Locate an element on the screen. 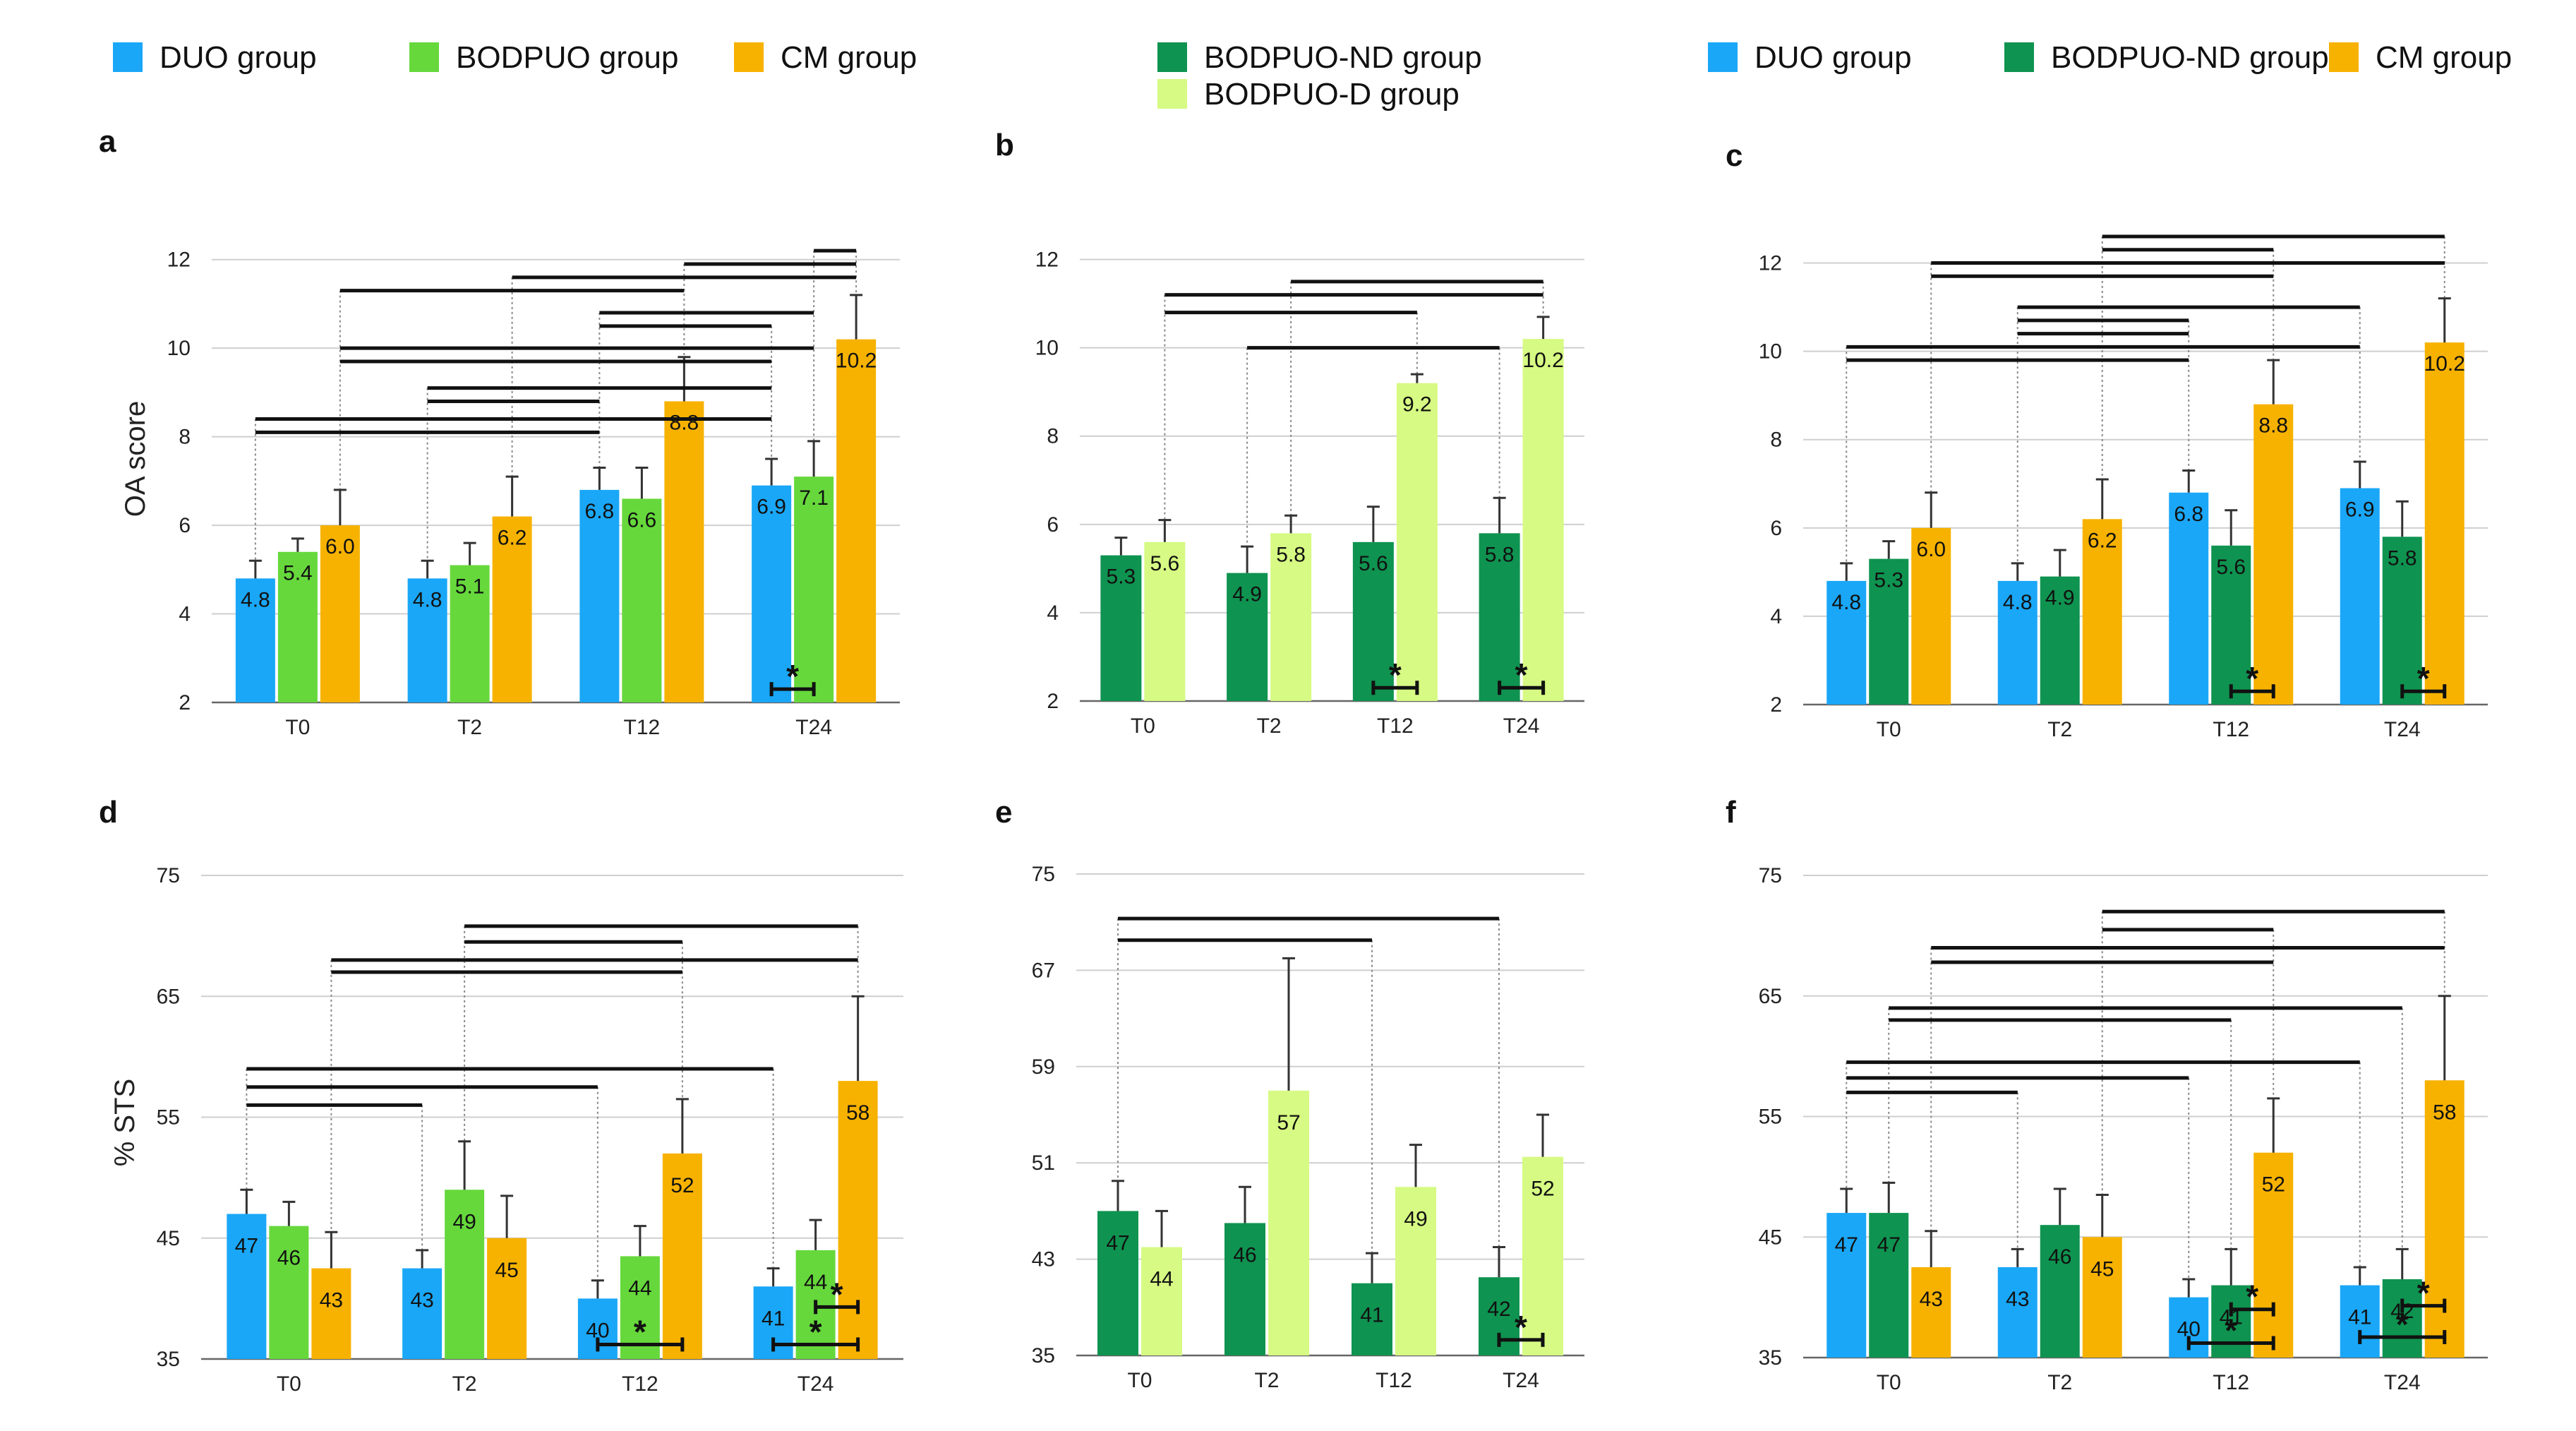 The image size is (2576, 1431). value-label: 44 is located at coordinates (1161, 1279).